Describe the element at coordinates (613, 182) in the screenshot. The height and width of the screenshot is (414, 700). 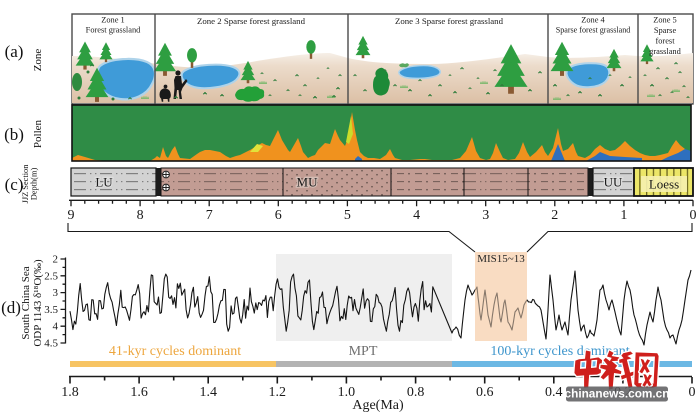
I see `svg-text: UU` at that location.